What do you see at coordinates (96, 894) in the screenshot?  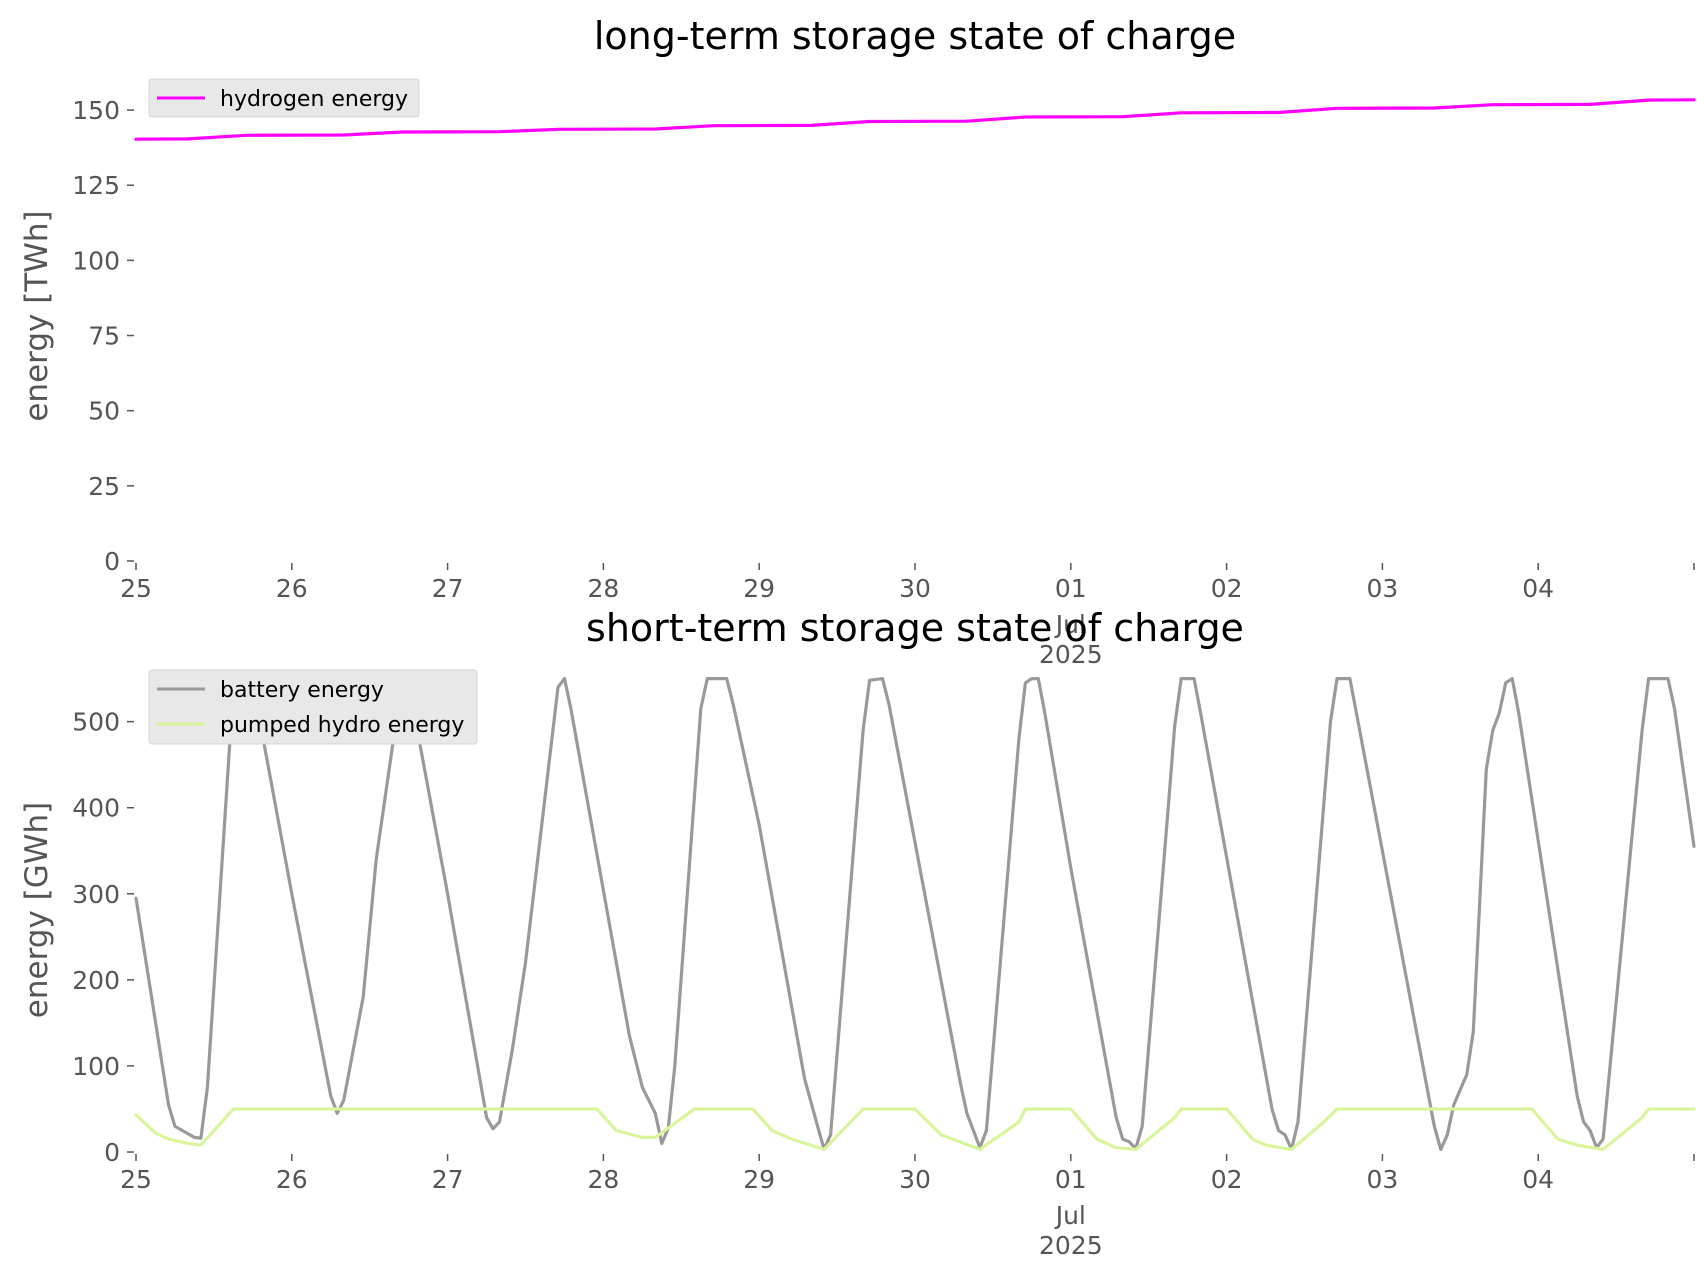 I see `y-tick-label: 300` at bounding box center [96, 894].